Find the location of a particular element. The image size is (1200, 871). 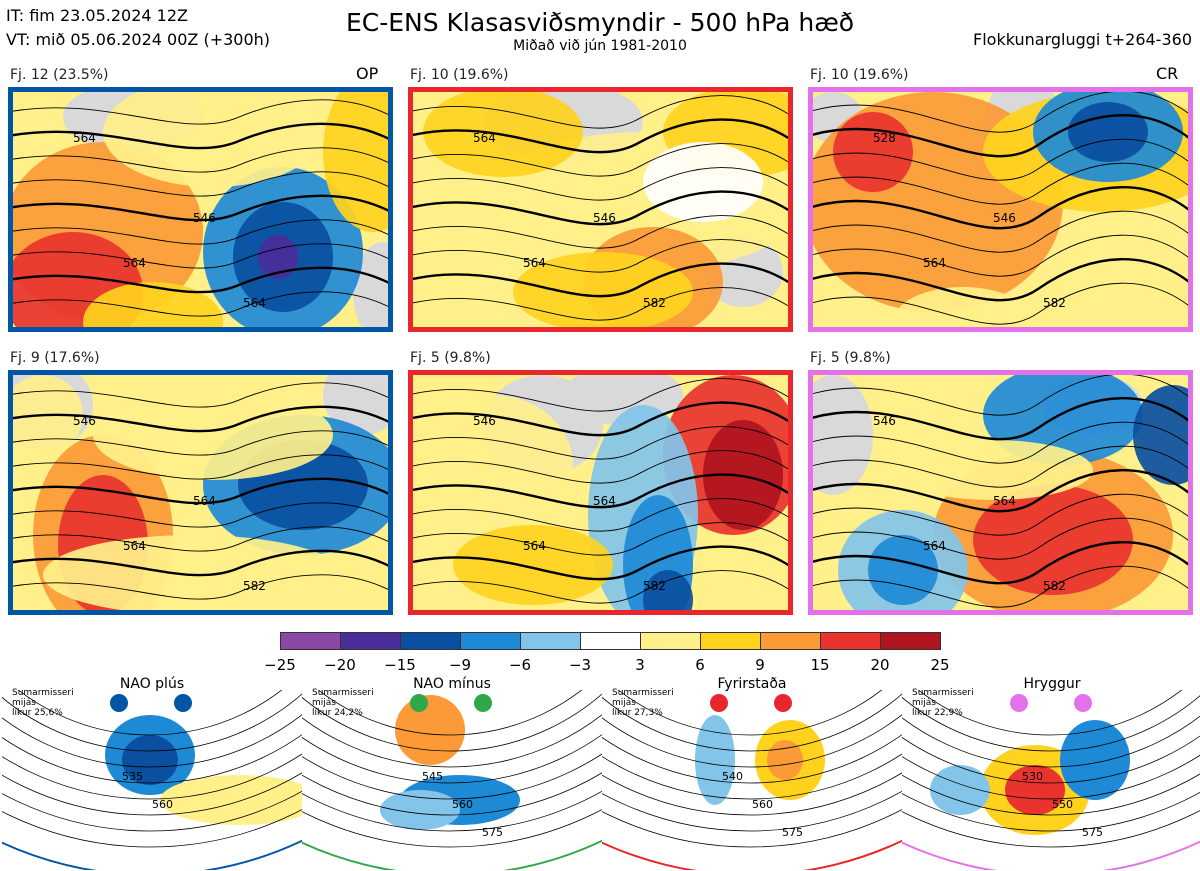

colorbar-tick-label: −9 is located at coordinates (460, 665).